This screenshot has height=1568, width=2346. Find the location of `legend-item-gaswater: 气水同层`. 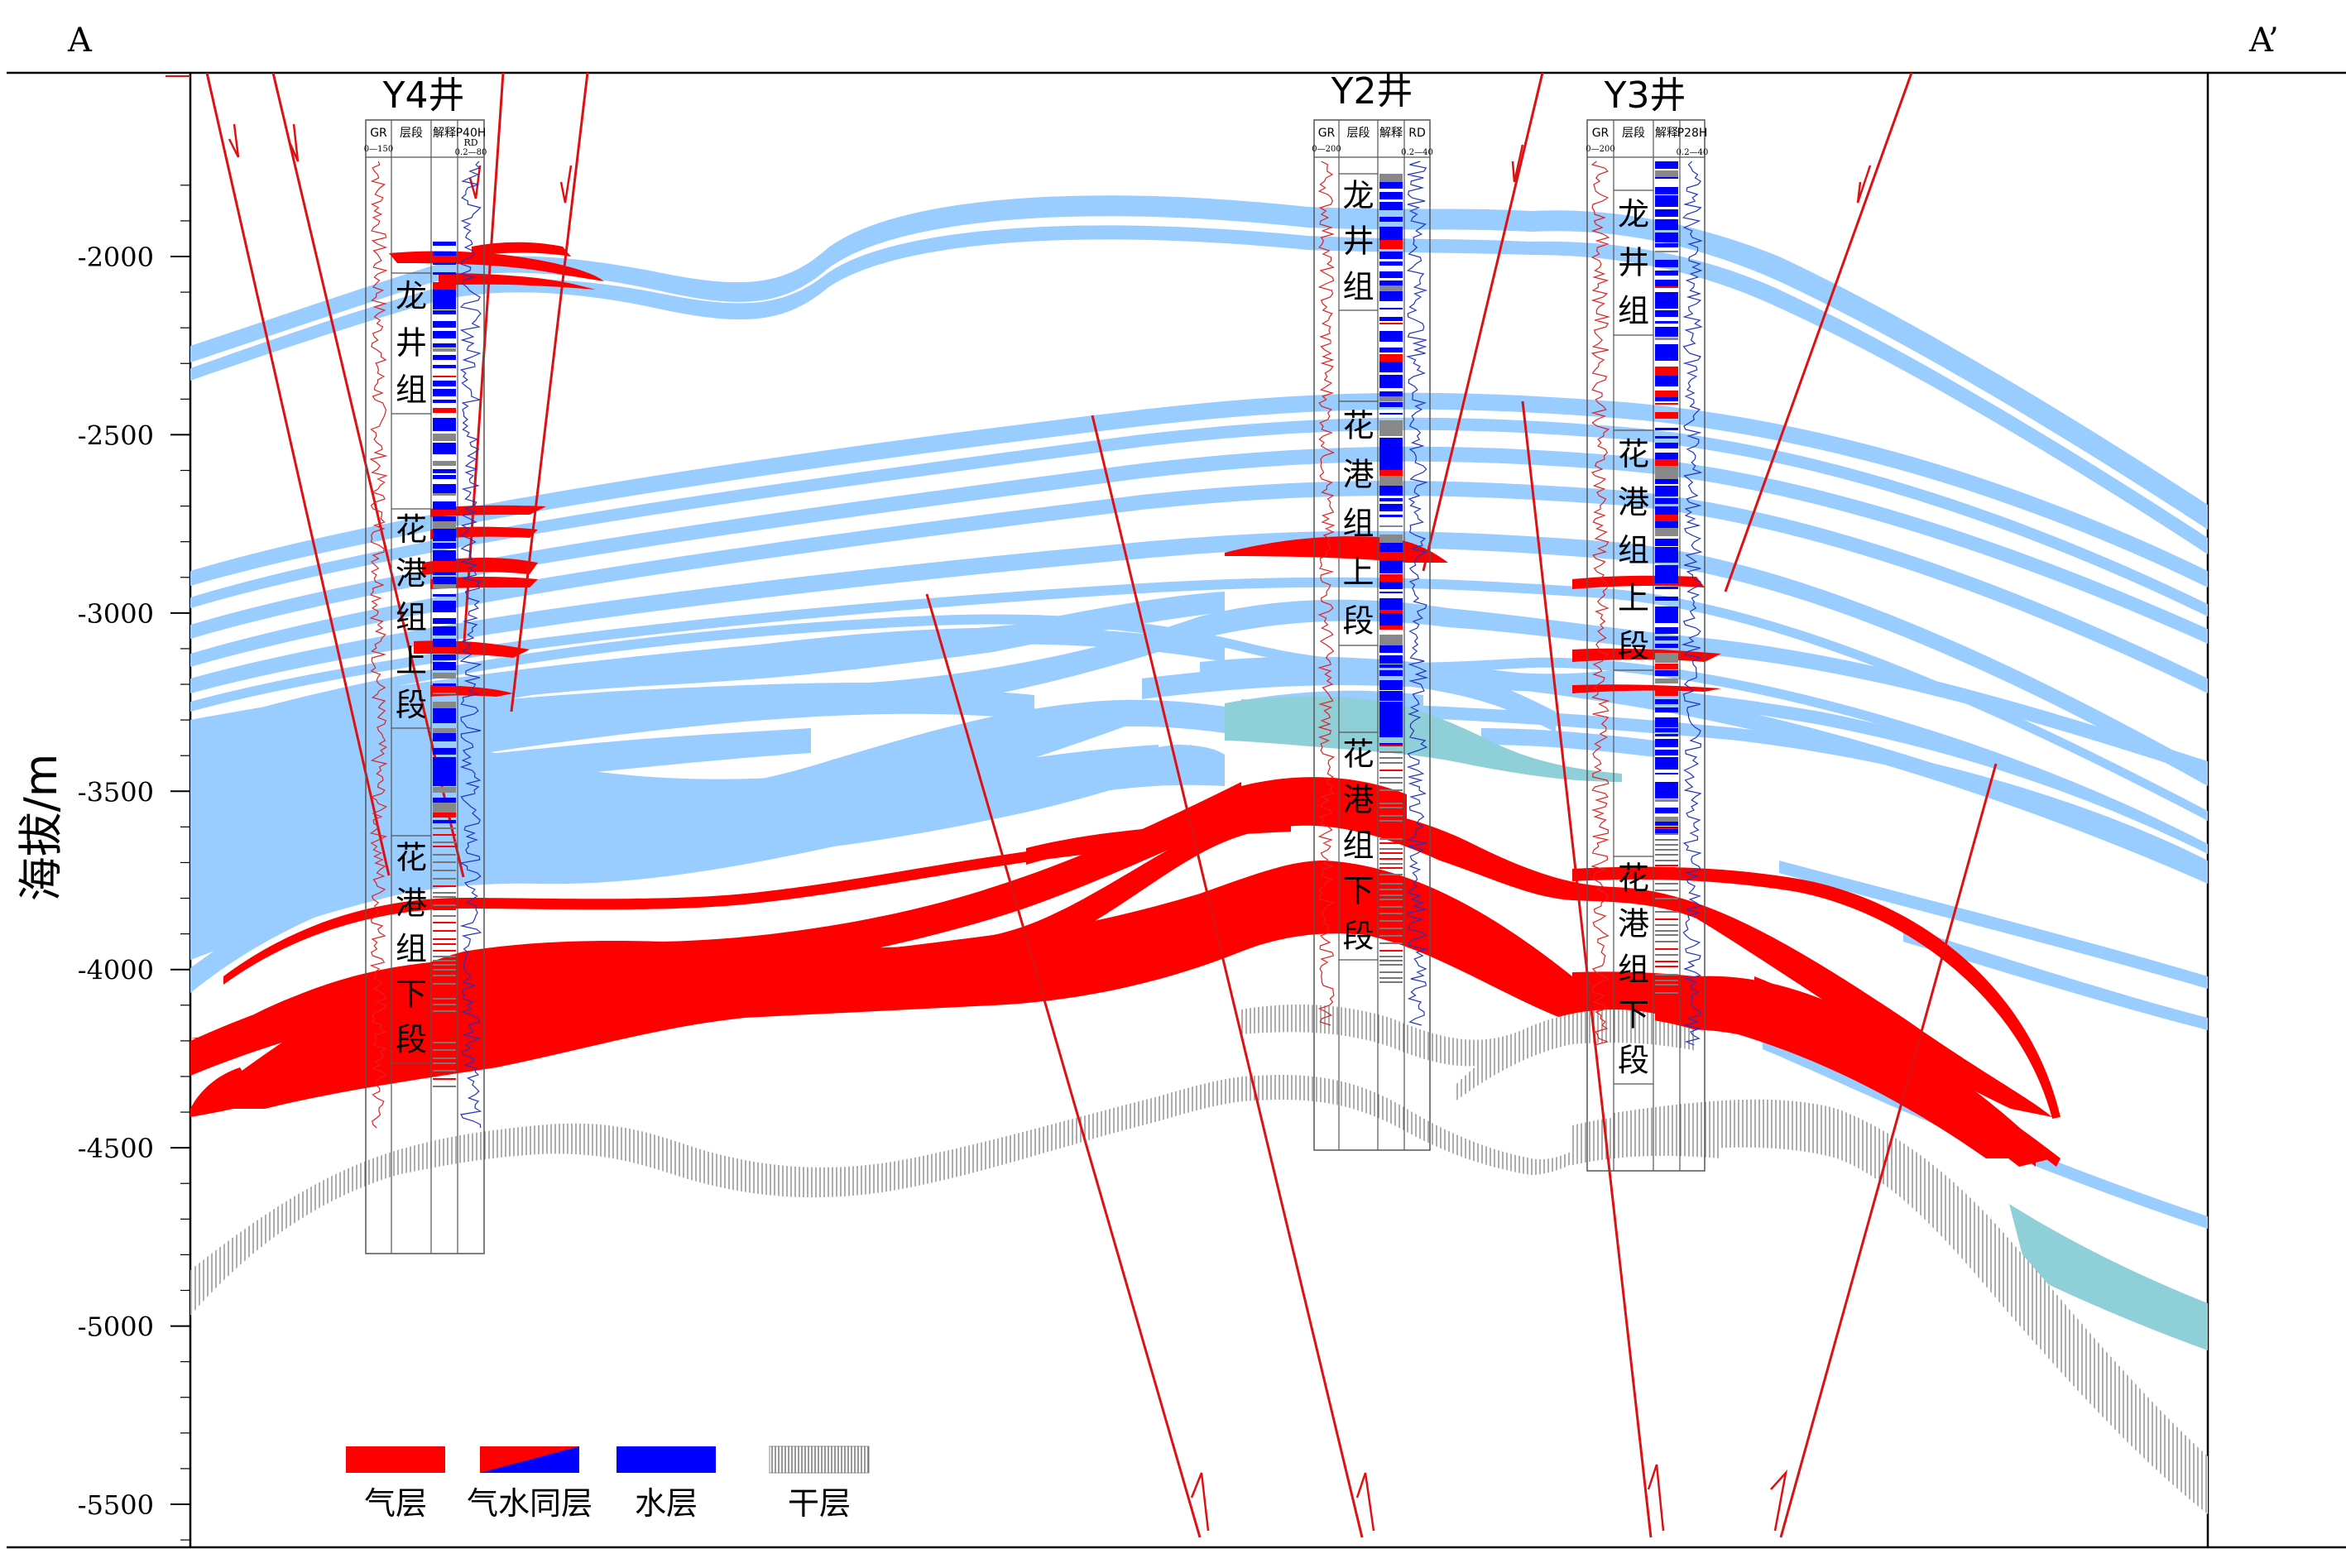

legend-item-gaswater: 气水同层 is located at coordinates (529, 1484).